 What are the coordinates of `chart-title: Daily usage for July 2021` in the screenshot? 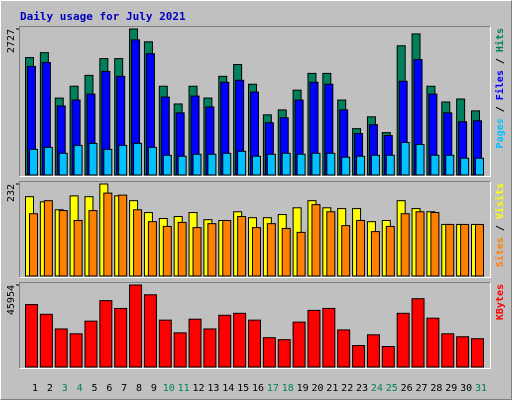 It's located at (103, 16).